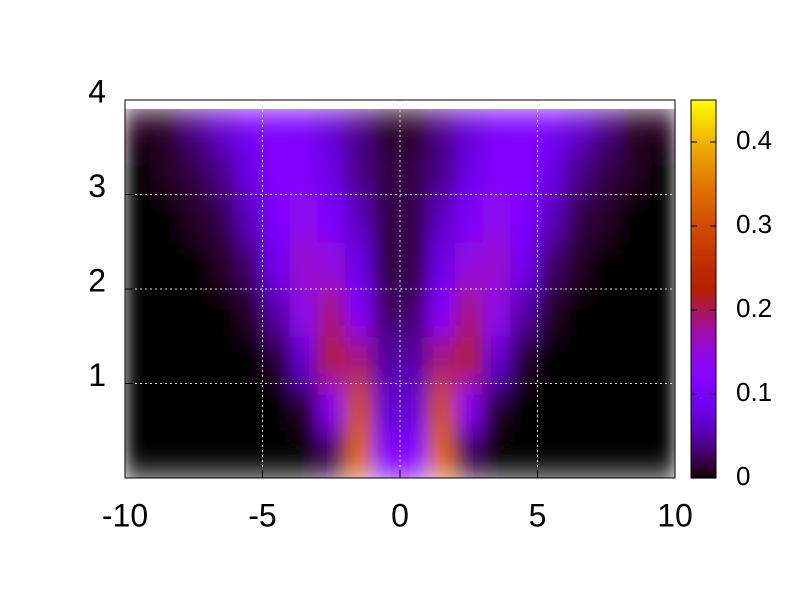 The image size is (800, 600). I want to click on x-tick-label: 5, so click(538, 515).